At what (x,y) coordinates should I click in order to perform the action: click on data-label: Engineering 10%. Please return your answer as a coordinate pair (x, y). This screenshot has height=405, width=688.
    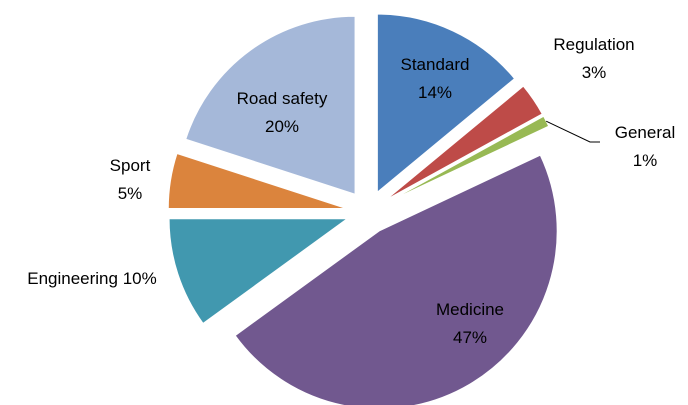
    Looking at the image, I should click on (92, 278).